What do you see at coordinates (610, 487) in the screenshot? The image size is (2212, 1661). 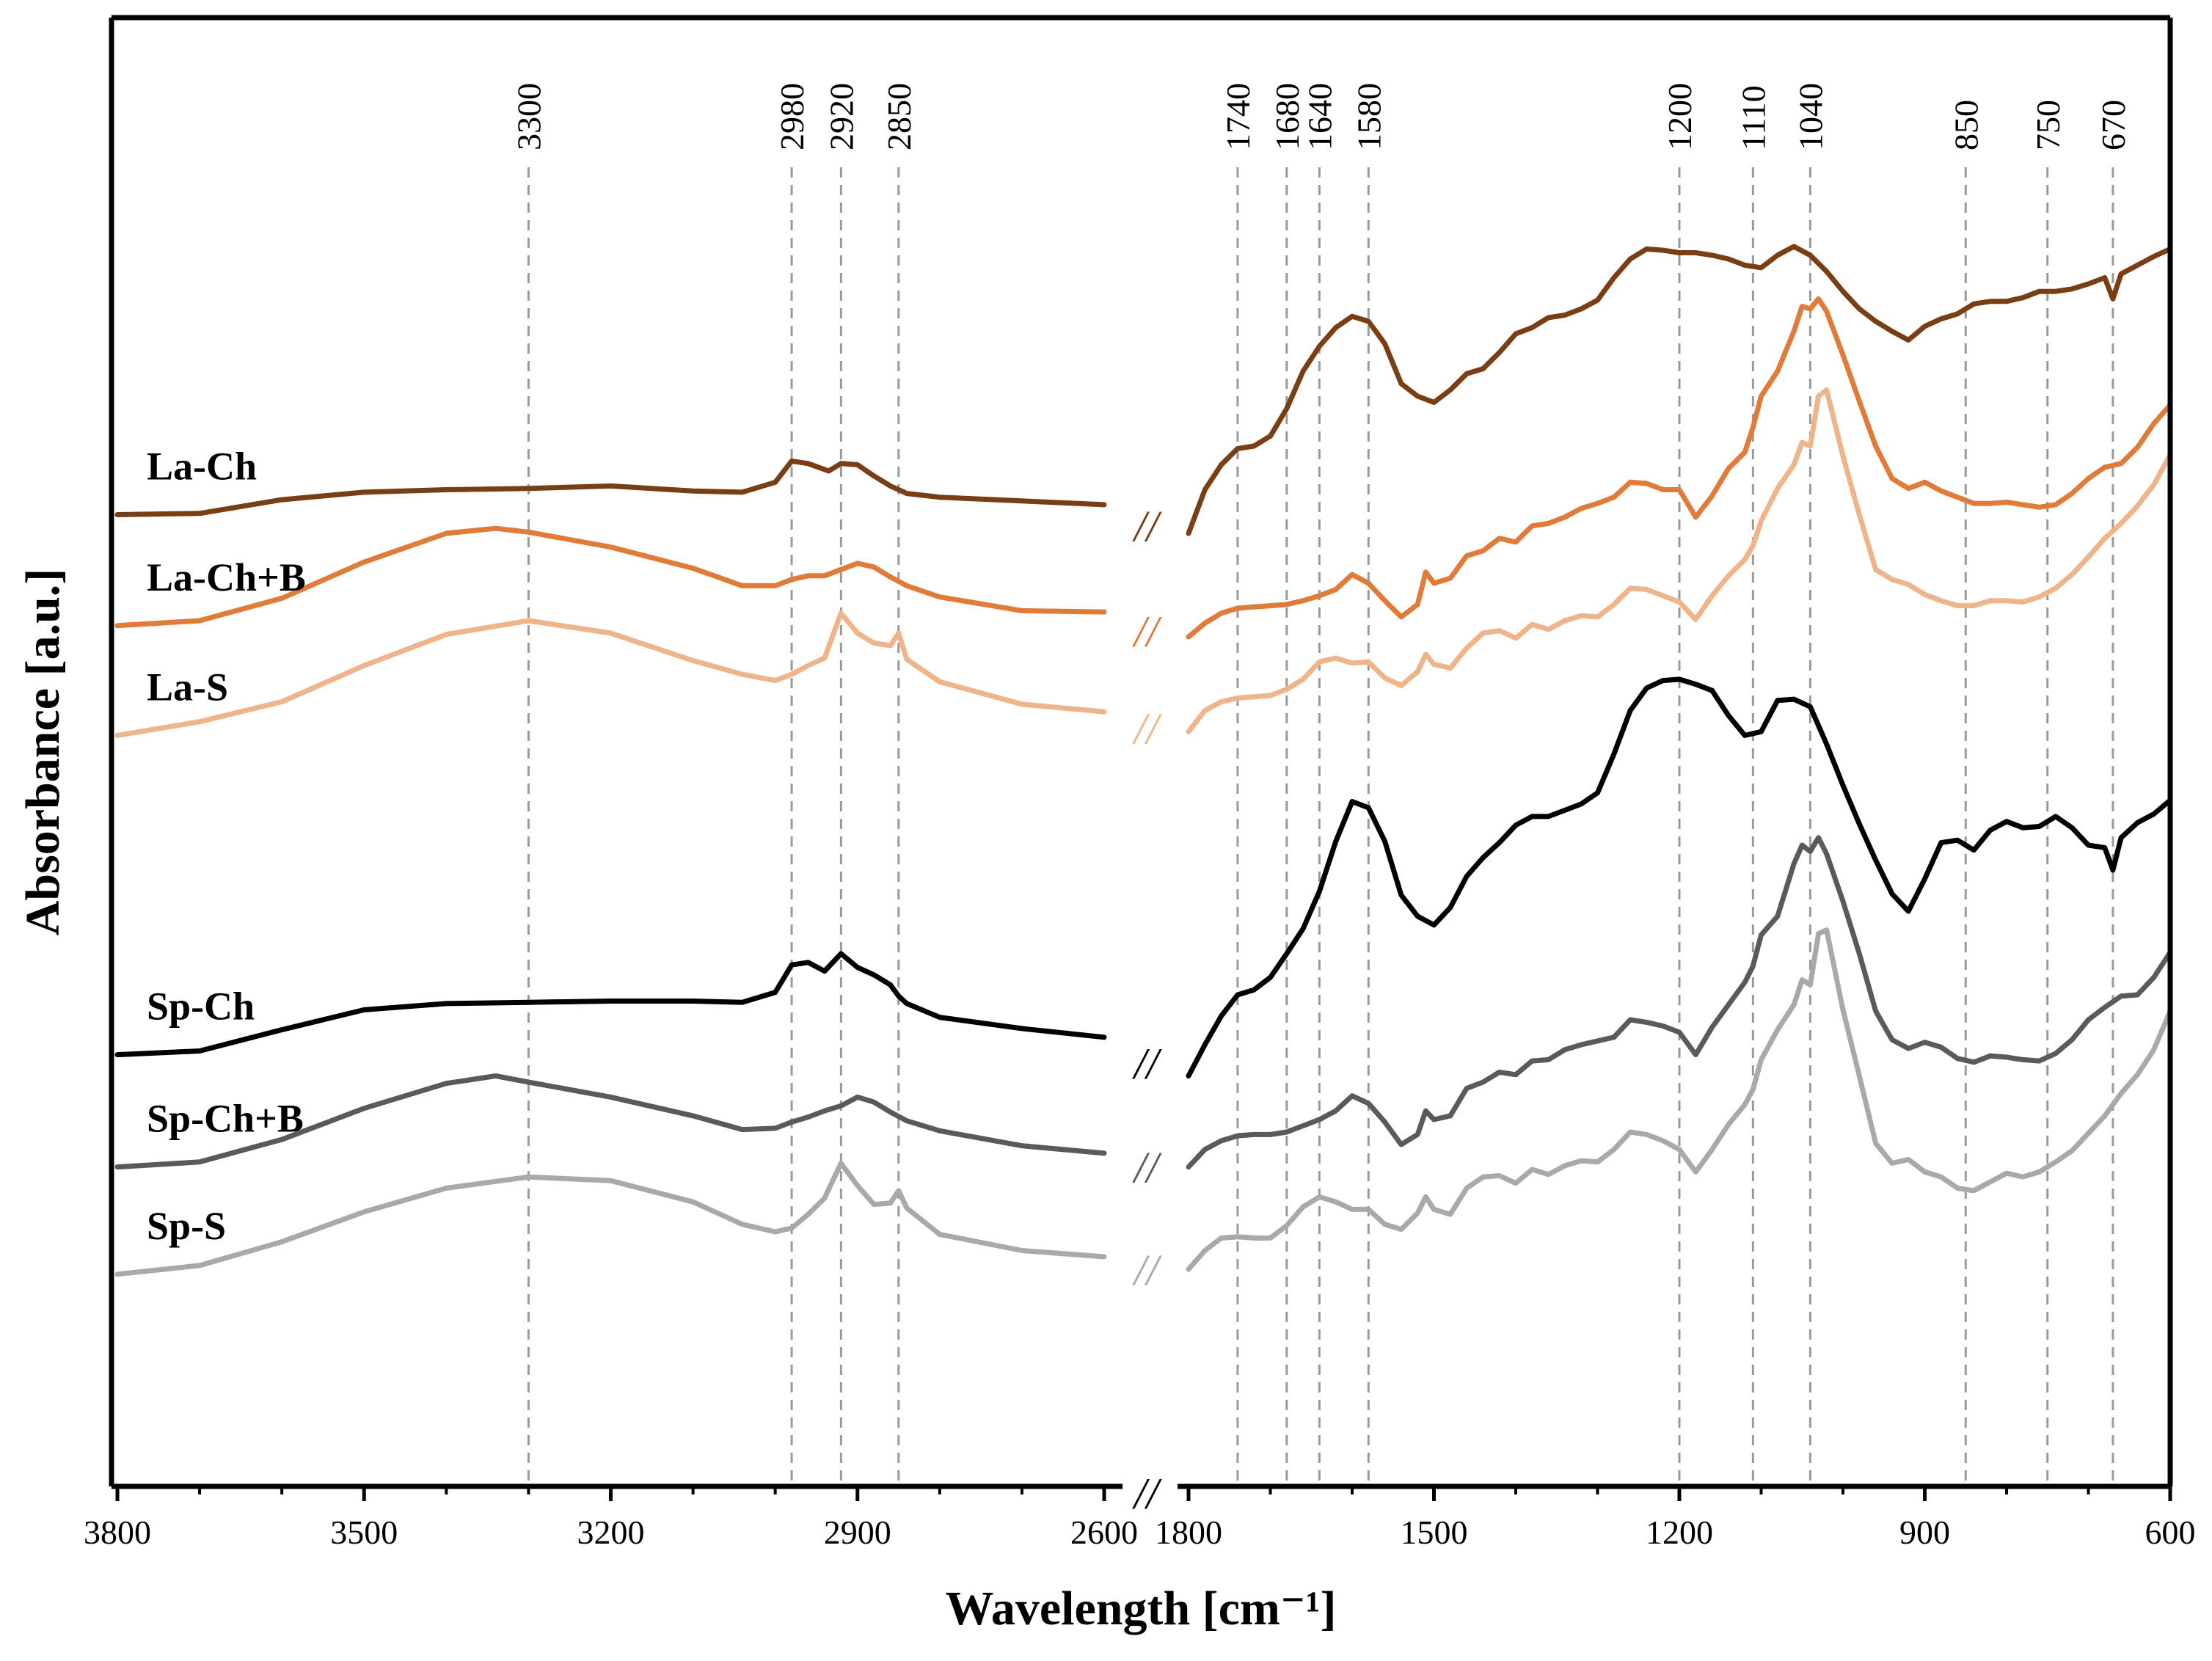 I see `series-line-la-ch-left` at bounding box center [610, 487].